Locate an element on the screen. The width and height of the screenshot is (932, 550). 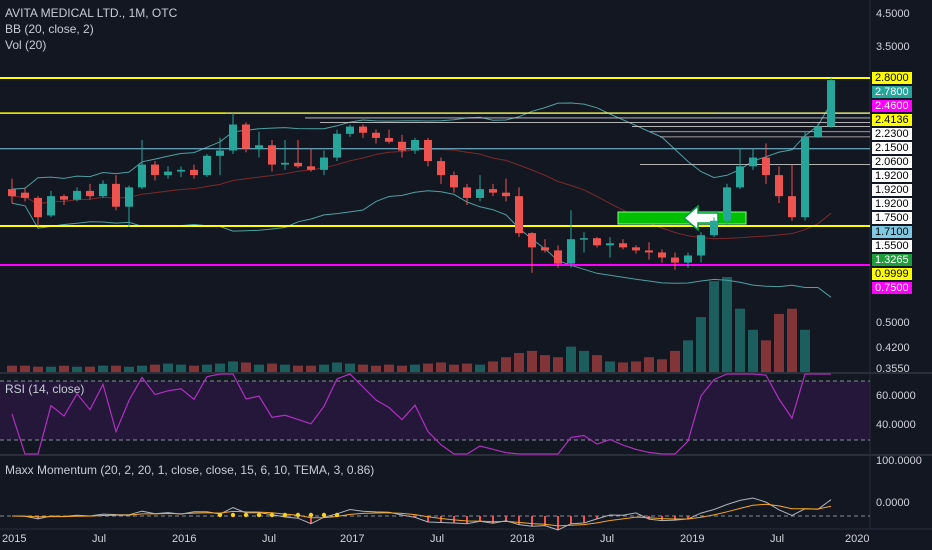
time-axis-tick: Jul is located at coordinates (437, 539).